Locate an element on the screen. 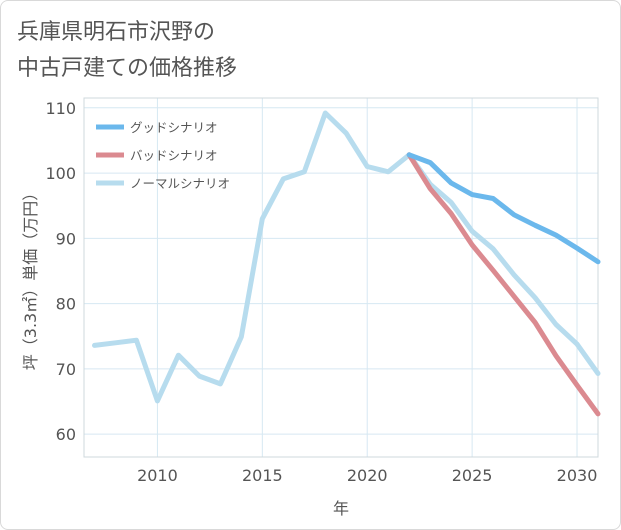 Image resolution: width=621 pixels, height=530 pixels. chart-title-line-1: 兵庫県明石市沢野の is located at coordinates (116, 32).